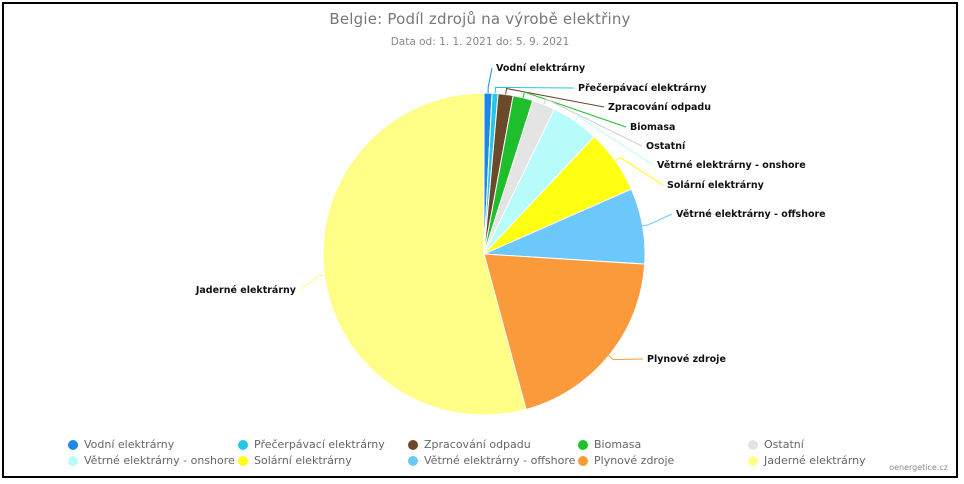 Image resolution: width=964 pixels, height=484 pixels. Describe the element at coordinates (500, 460) in the screenshot. I see `legend-label: Větrné elektrárny - offshore` at that location.